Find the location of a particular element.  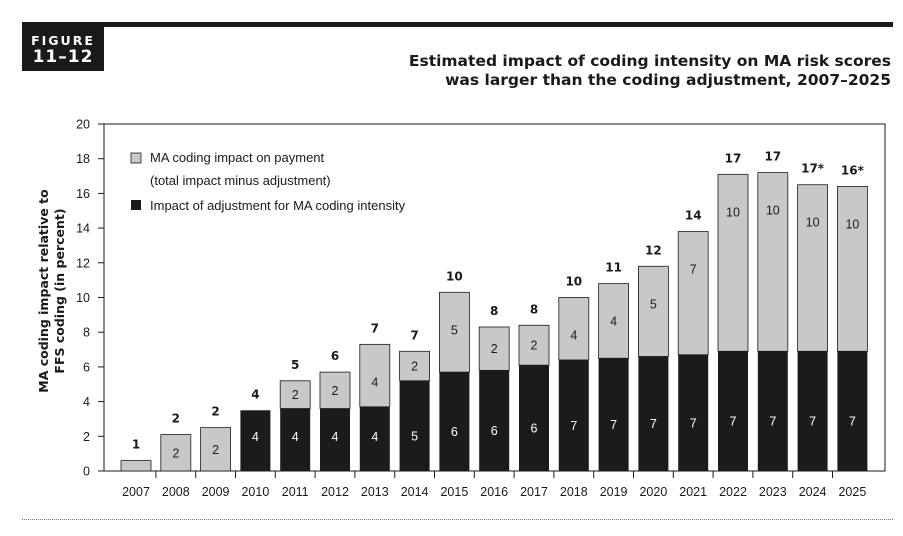

bar-coding-impact-label: 7 is located at coordinates (693, 270).